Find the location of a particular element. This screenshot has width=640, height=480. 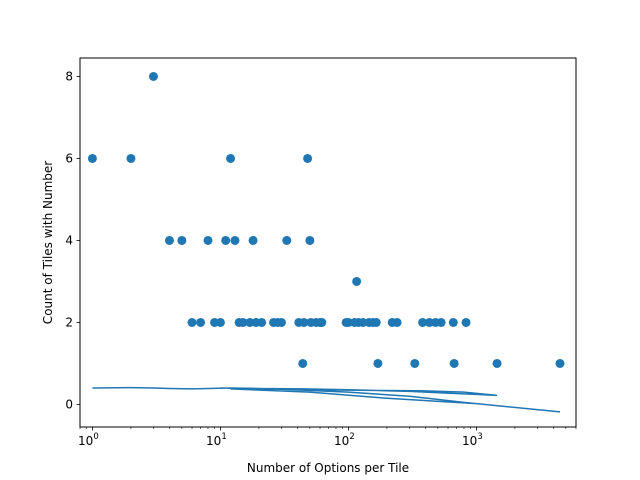

line-series-layer is located at coordinates (326, 399).